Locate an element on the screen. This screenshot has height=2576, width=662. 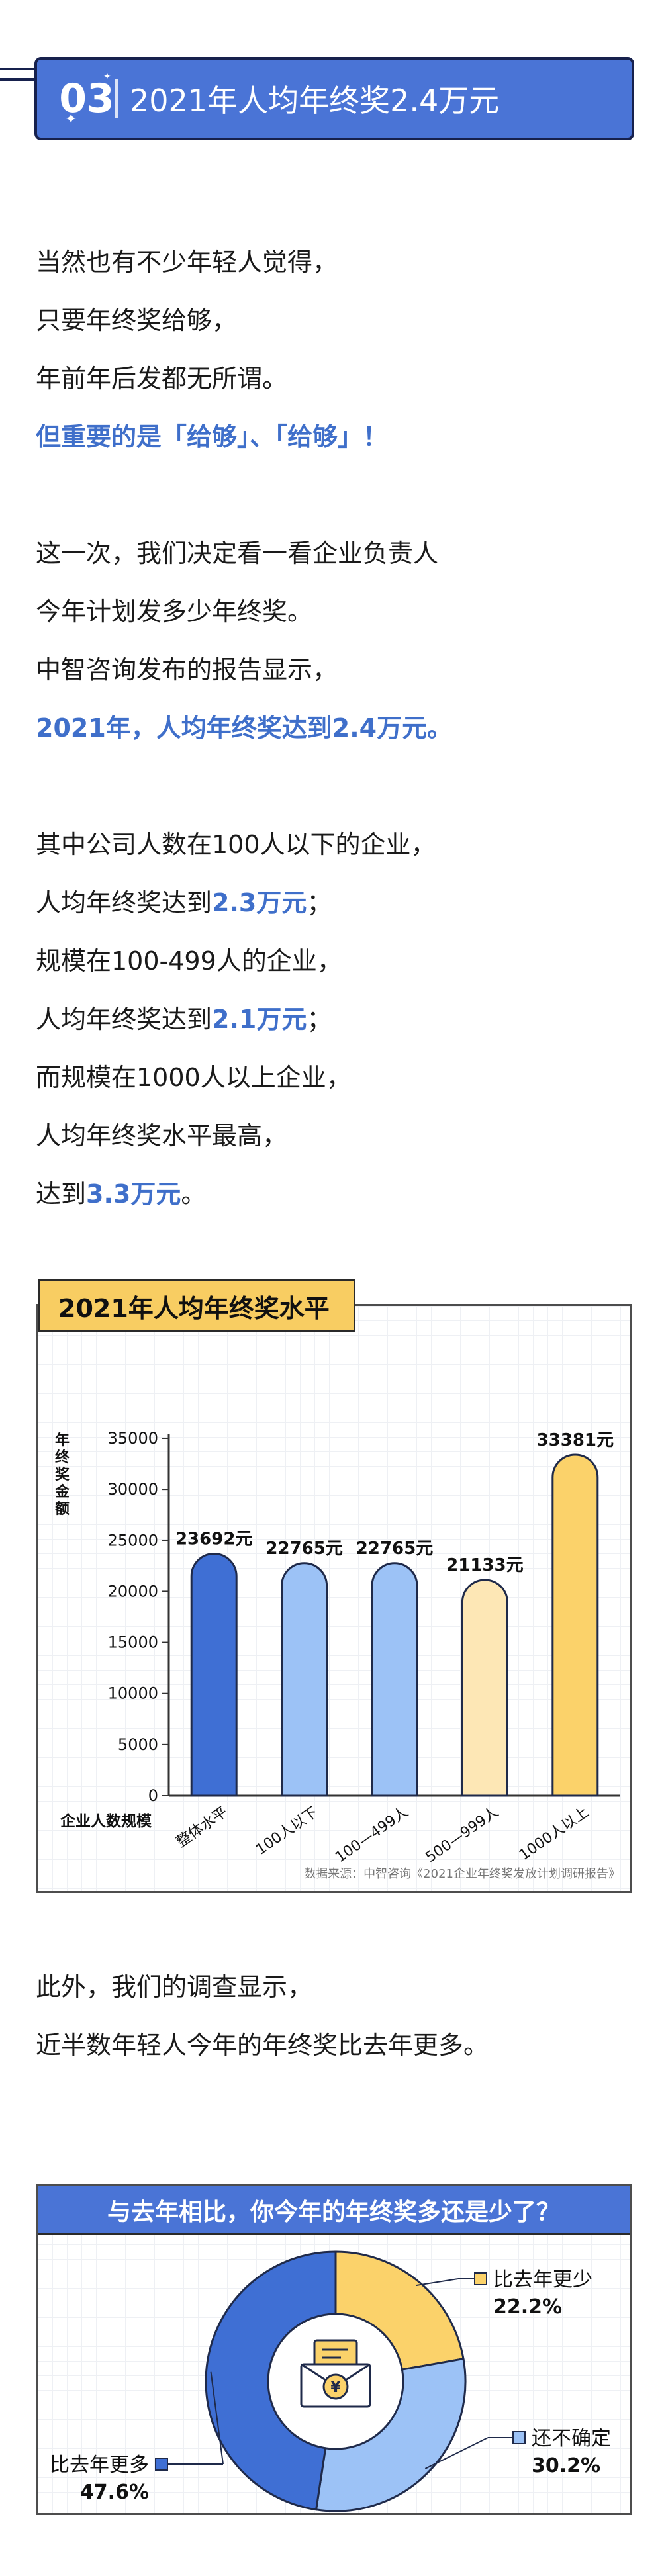
y-tick-label: 0 is located at coordinates (153, 1795).